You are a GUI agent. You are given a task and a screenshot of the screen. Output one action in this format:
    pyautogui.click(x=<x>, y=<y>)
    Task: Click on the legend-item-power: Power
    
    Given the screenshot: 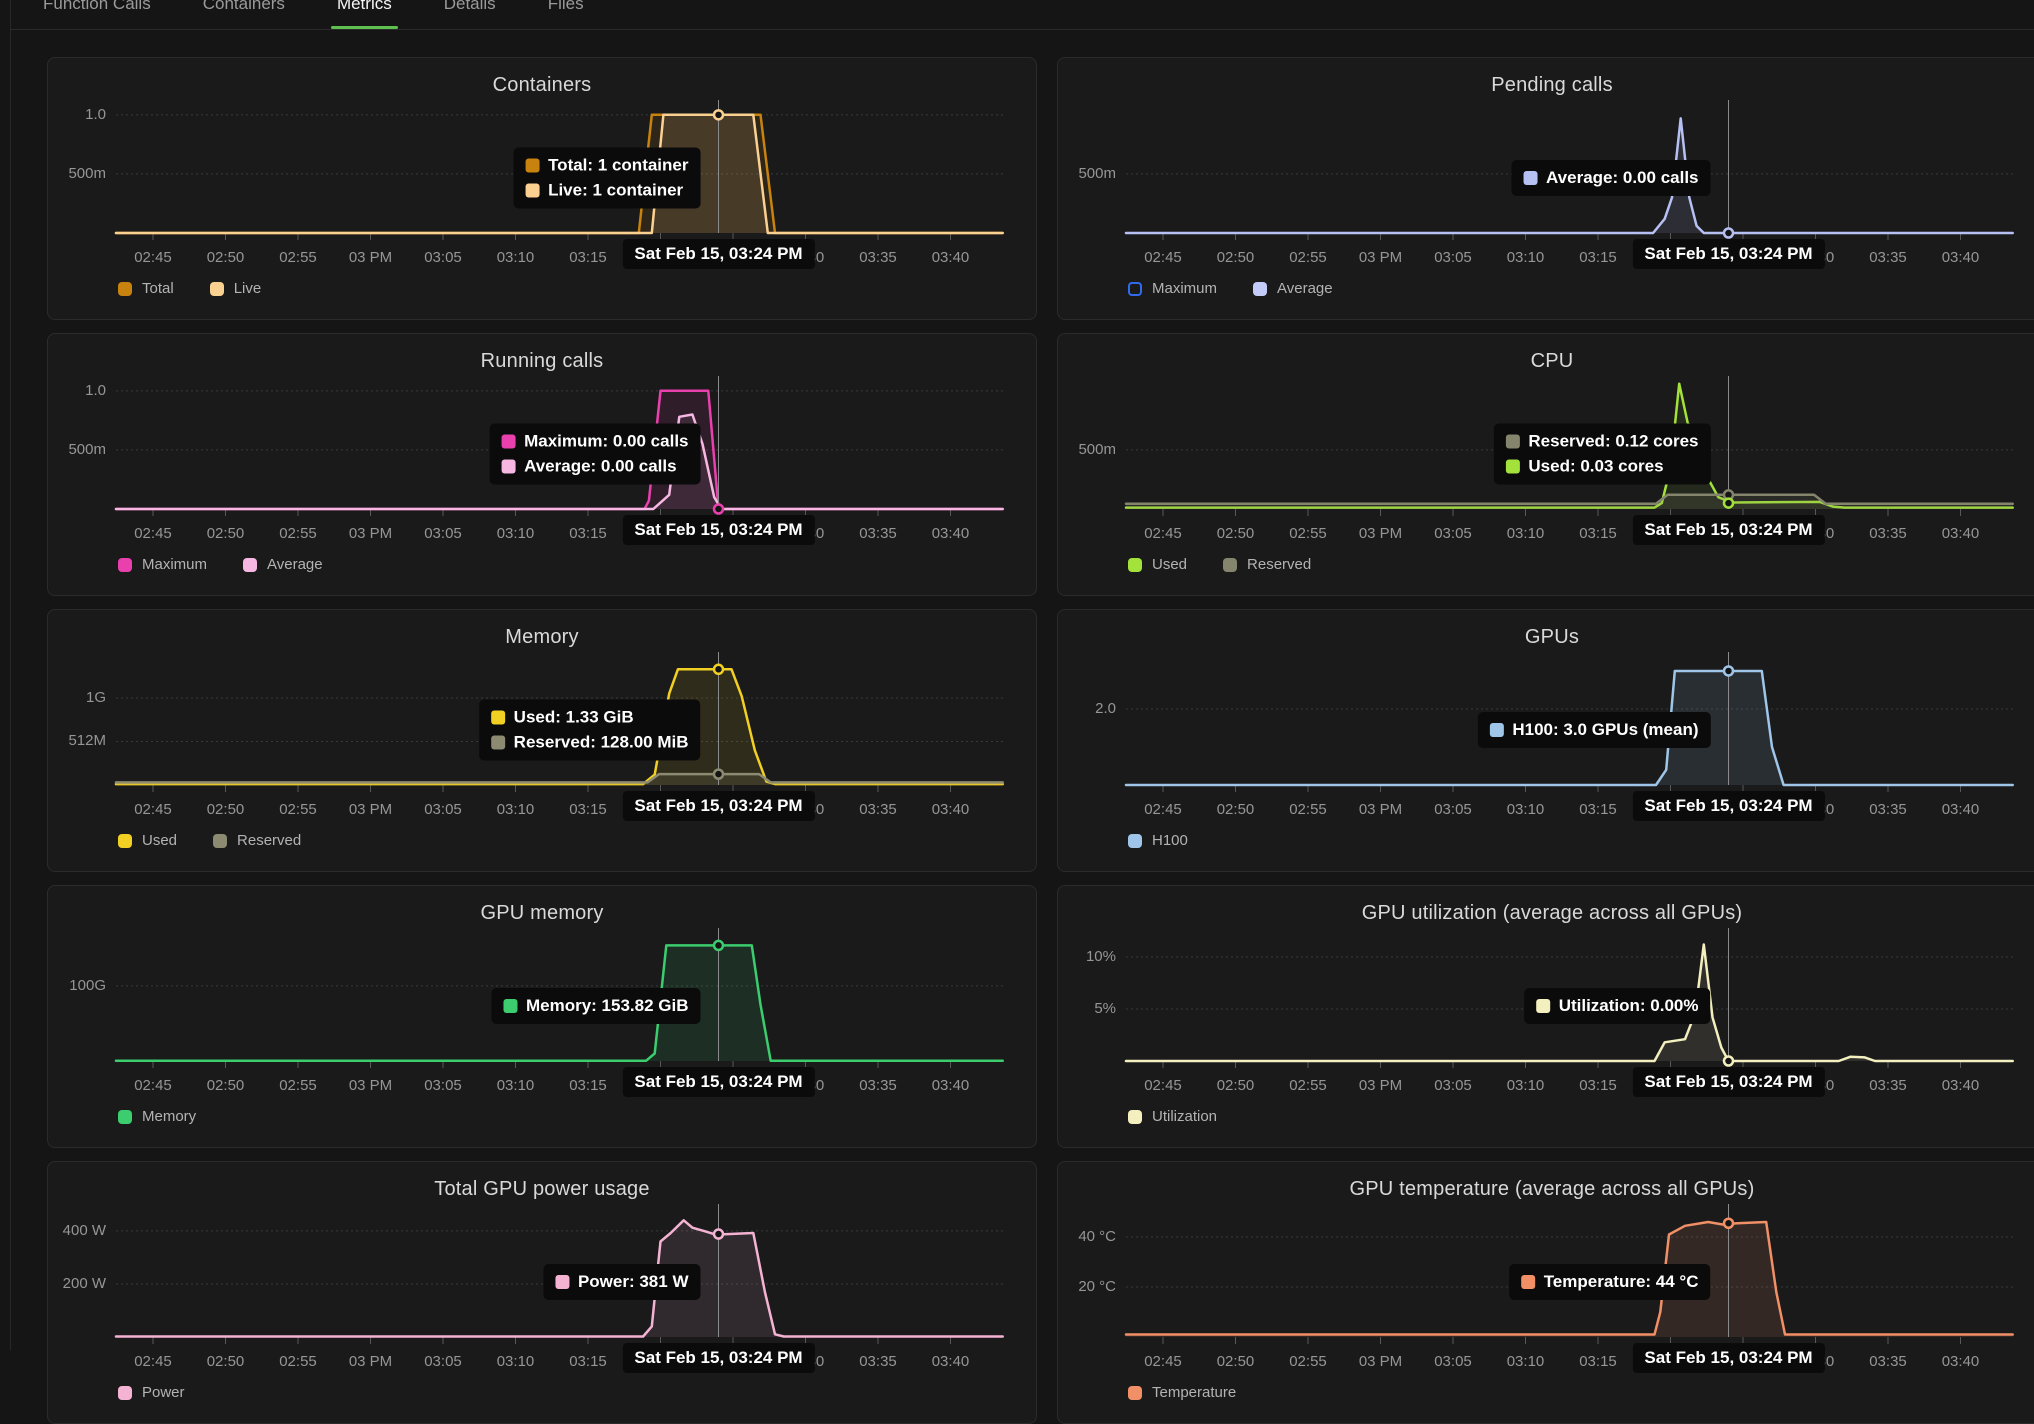 What is the action you would take?
    pyautogui.click(x=151, y=1392)
    